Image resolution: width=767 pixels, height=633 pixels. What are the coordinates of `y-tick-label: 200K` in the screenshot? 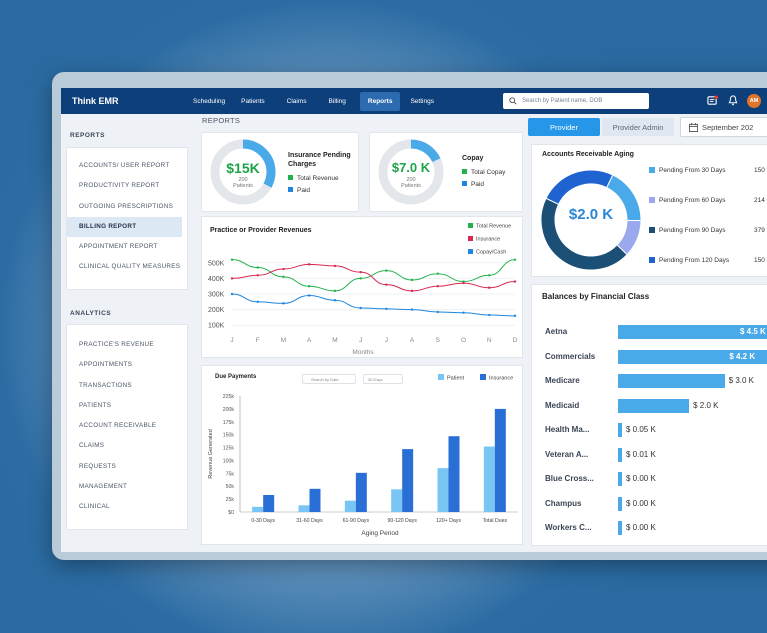 It's located at (216, 310).